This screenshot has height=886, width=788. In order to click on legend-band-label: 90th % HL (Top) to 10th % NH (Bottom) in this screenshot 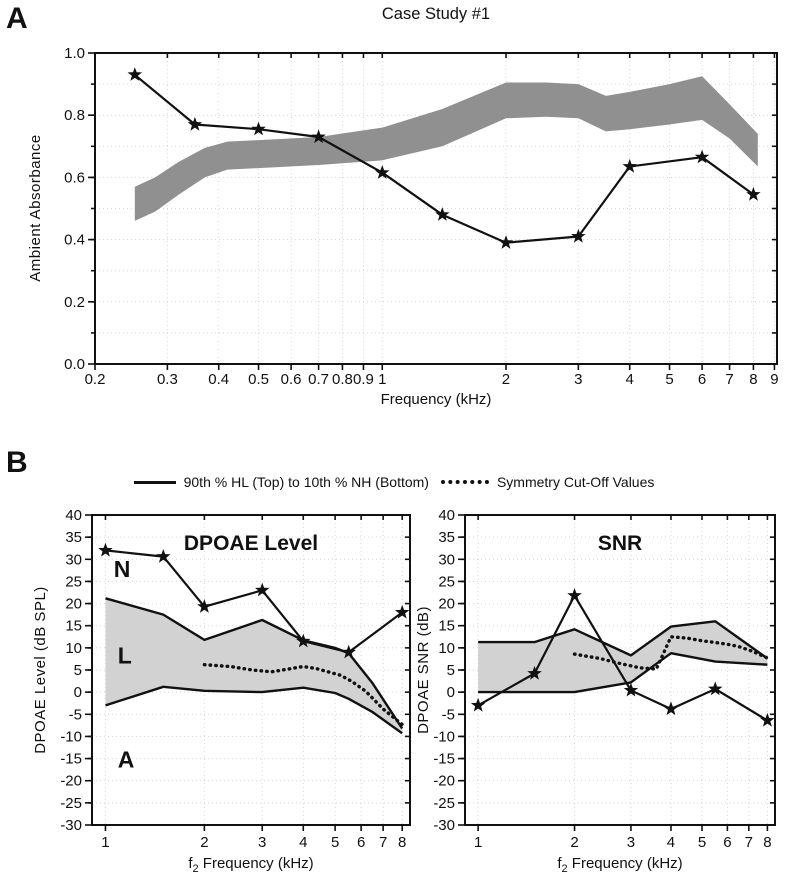, I will do `click(306, 482)`.